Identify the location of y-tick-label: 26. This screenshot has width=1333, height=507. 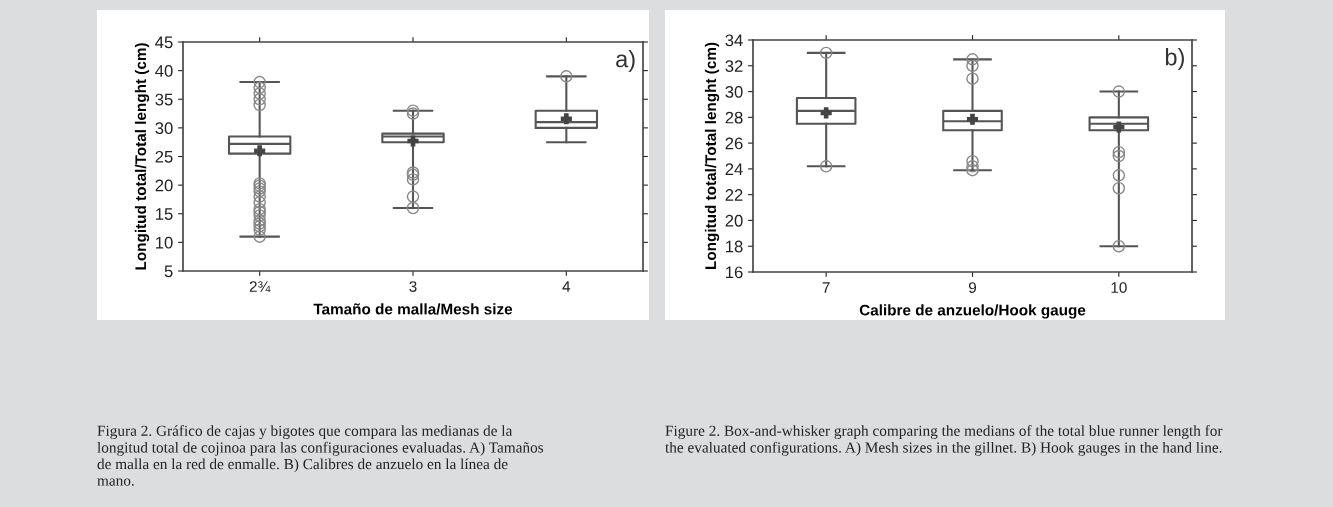
(734, 143).